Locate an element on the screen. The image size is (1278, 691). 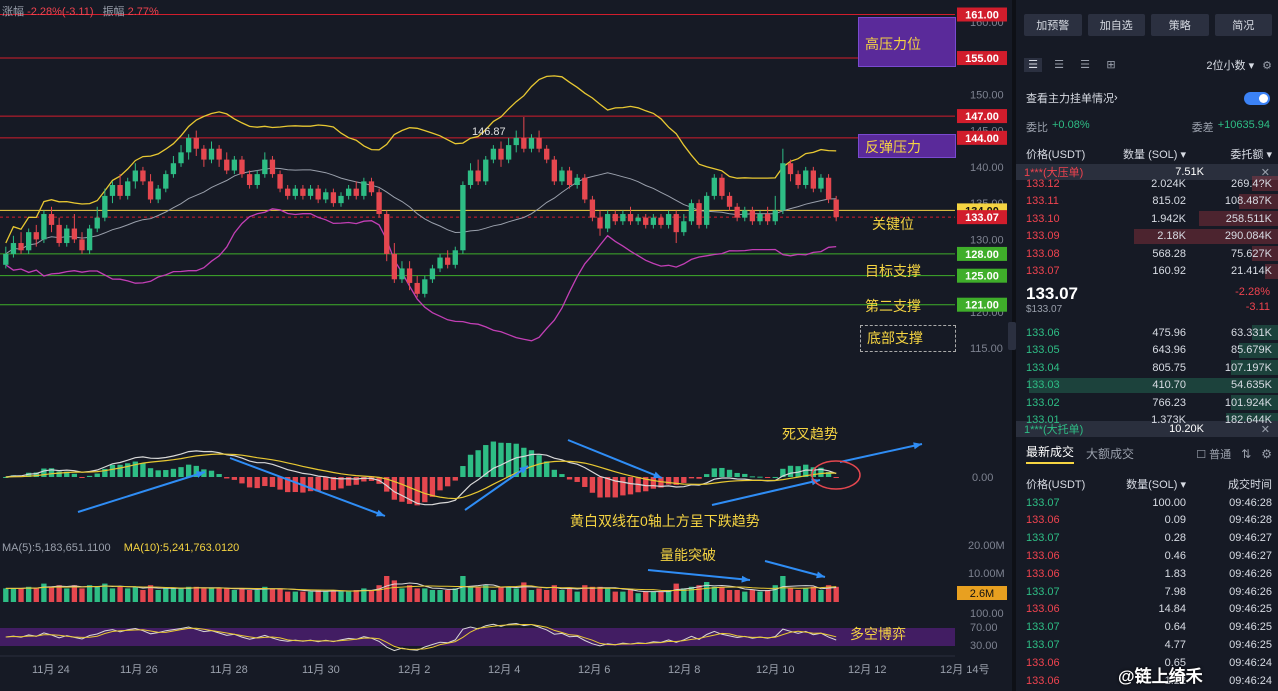
tr-time-header: 成交时间 is located at coordinates (1250, 485).